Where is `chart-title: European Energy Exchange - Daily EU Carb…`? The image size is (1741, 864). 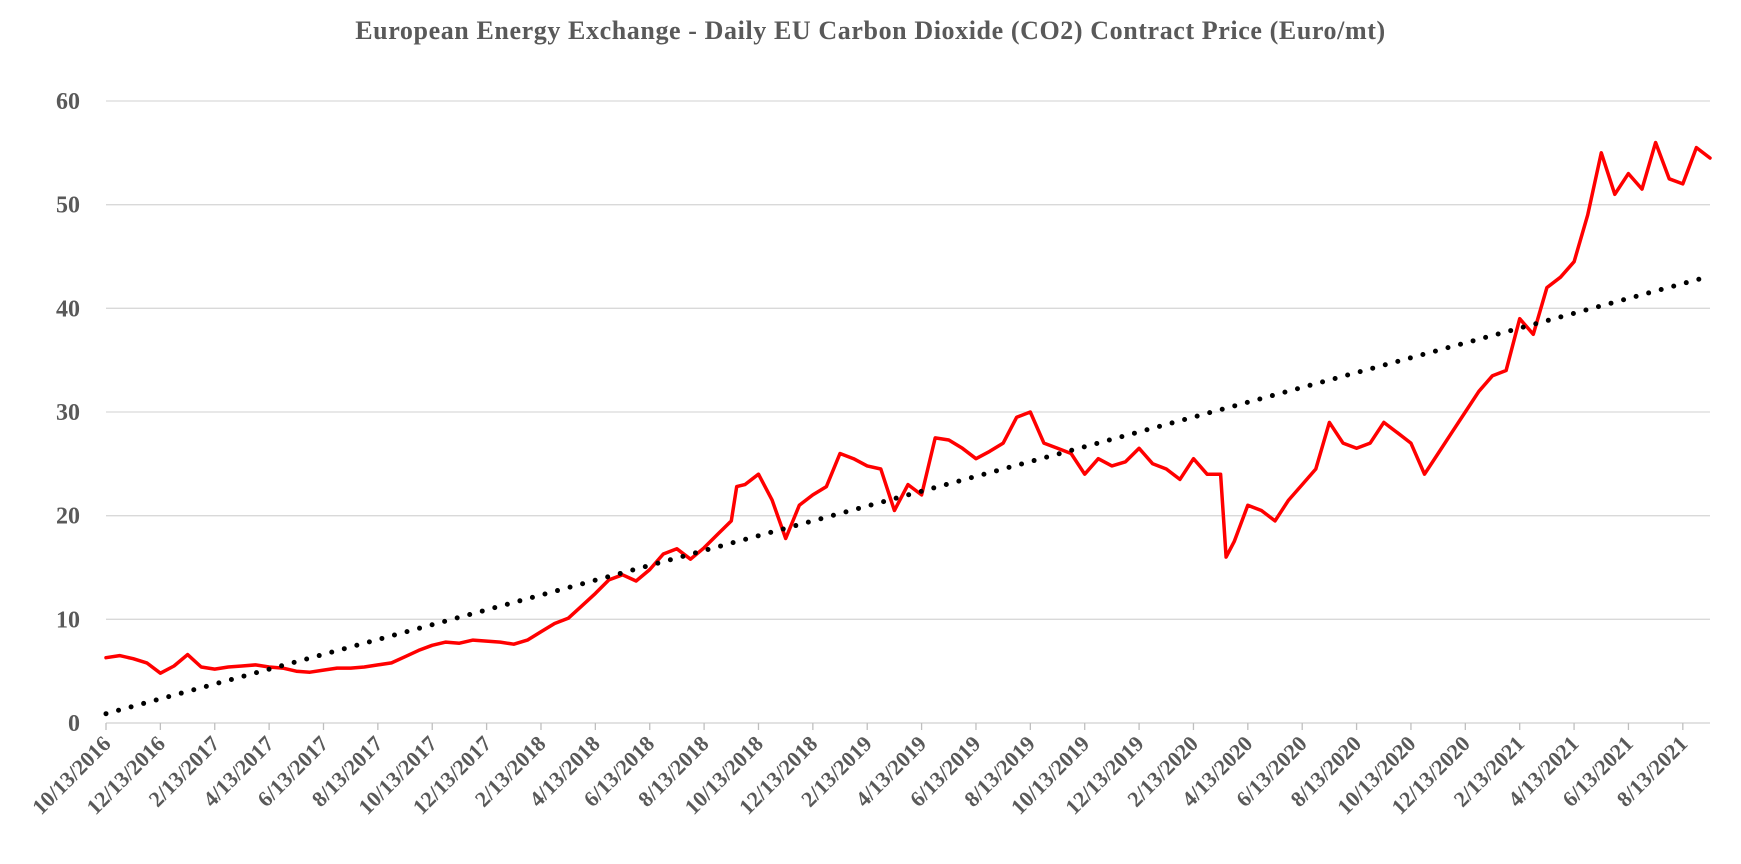 chart-title: European Energy Exchange - Daily EU Carb… is located at coordinates (870, 30).